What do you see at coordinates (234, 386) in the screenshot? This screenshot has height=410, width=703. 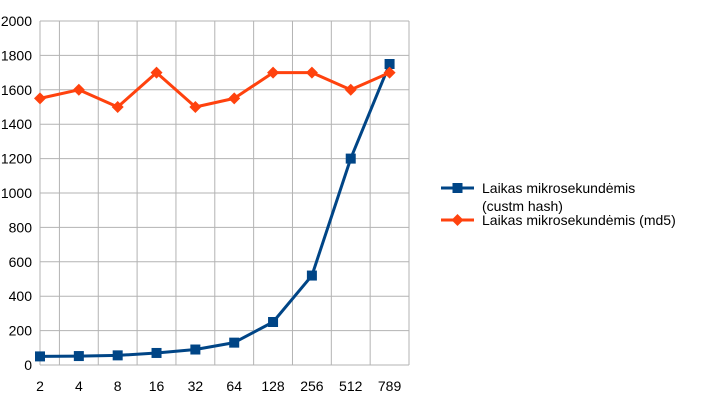 I see `x-tick-label: 64` at bounding box center [234, 386].